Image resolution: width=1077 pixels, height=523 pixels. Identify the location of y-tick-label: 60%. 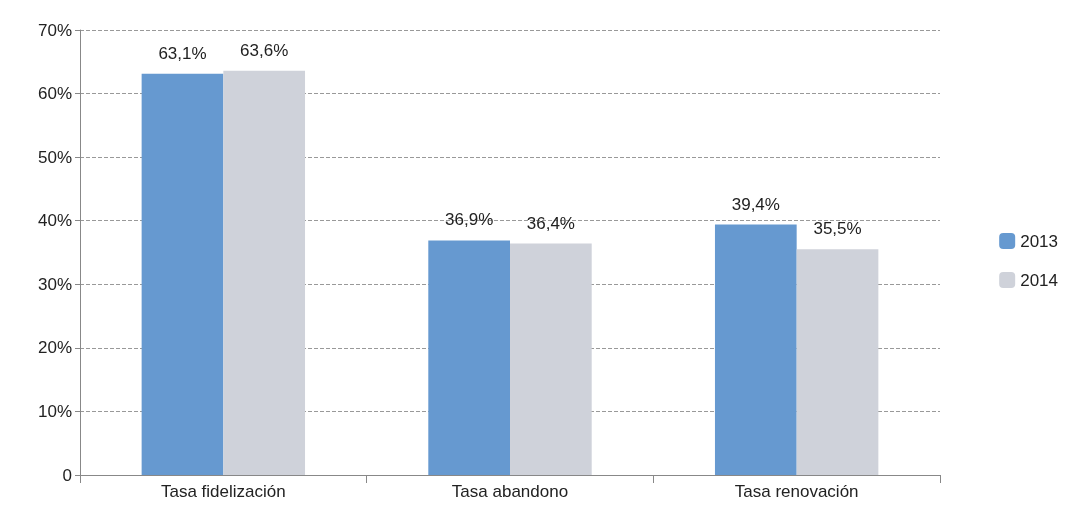
(54, 94).